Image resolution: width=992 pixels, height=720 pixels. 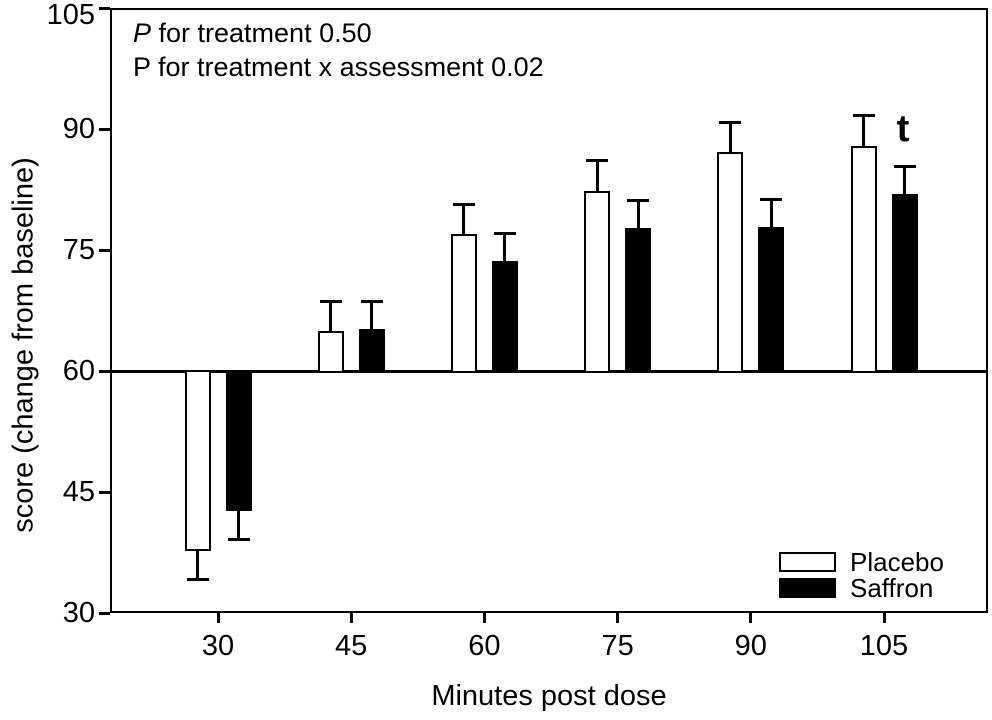 I want to click on baseline-60-line, so click(x=549, y=371).